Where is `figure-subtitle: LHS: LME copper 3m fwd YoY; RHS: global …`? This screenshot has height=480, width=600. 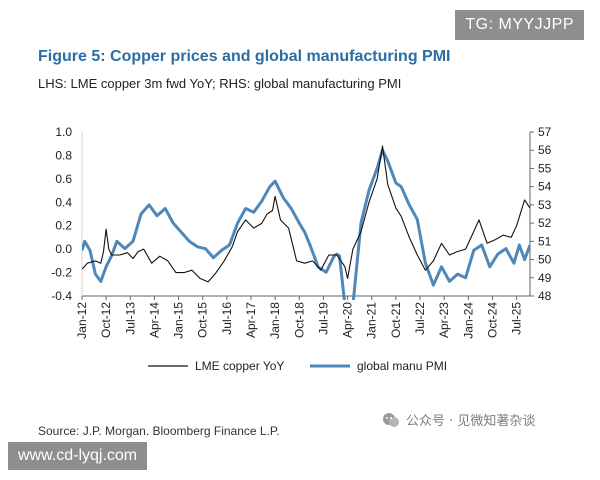
figure-subtitle: LHS: LME copper 3m fwd YoY; RHS: global … is located at coordinates (220, 83).